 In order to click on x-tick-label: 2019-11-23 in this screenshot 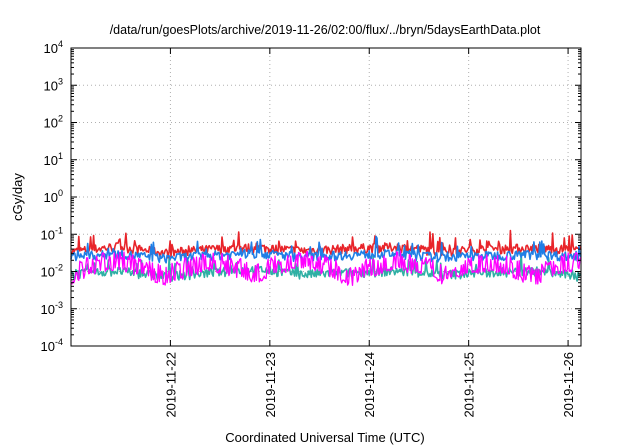, I will do `click(270, 385)`.